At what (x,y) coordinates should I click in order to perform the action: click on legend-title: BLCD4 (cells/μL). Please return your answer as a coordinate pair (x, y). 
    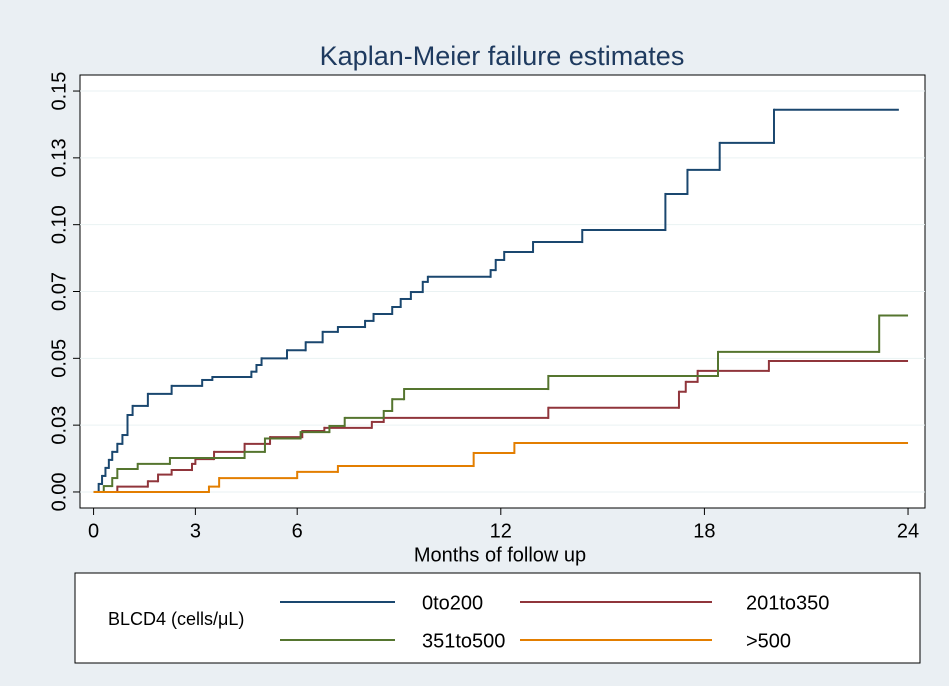
    Looking at the image, I should click on (176, 619).